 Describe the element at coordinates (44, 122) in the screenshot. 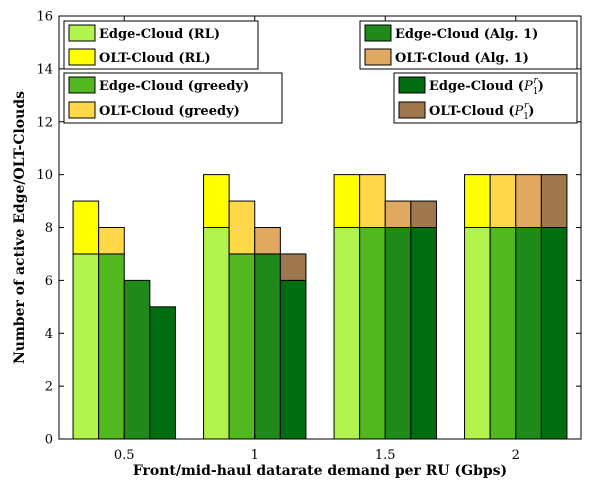

I see `y-tick-label: 12` at that location.